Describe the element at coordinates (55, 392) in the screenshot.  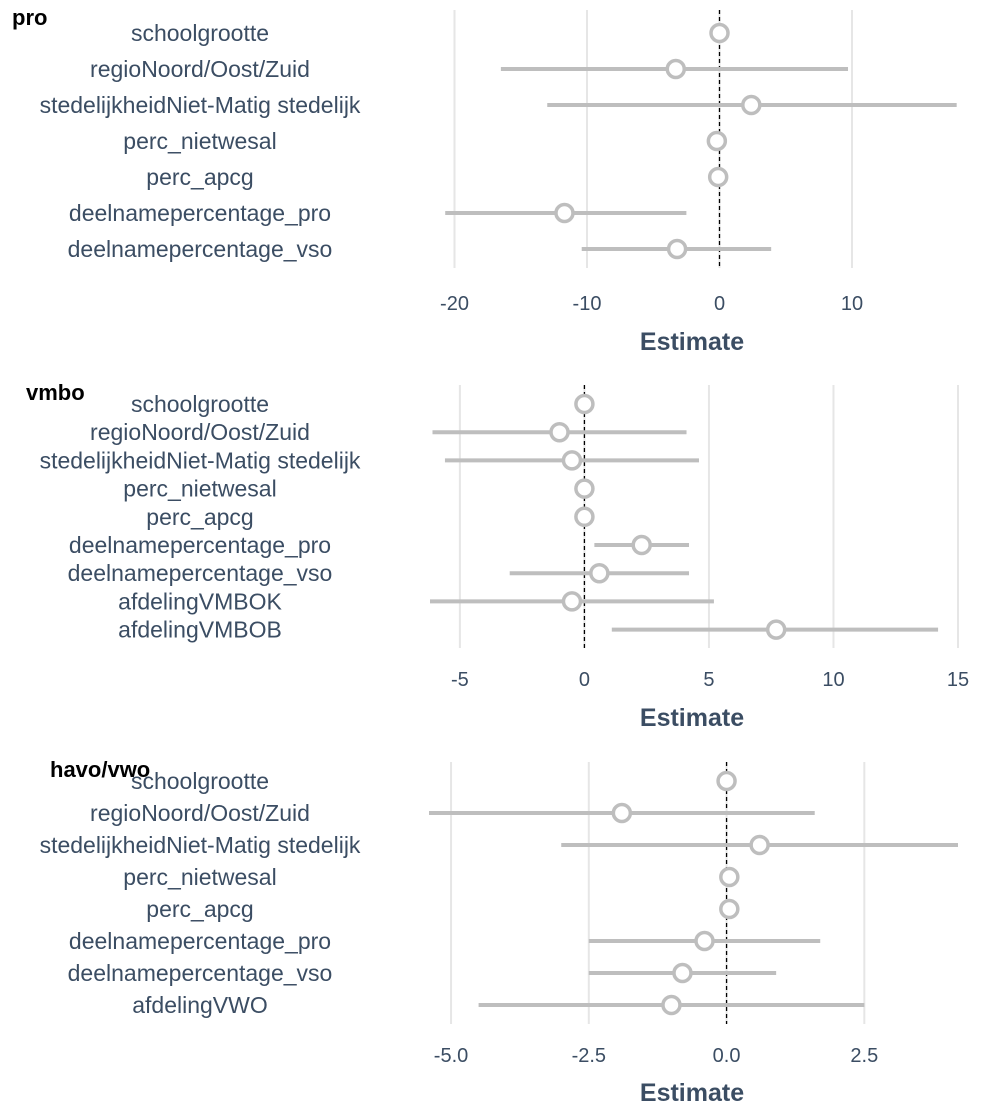
I see `panel-title: vmbo` at that location.